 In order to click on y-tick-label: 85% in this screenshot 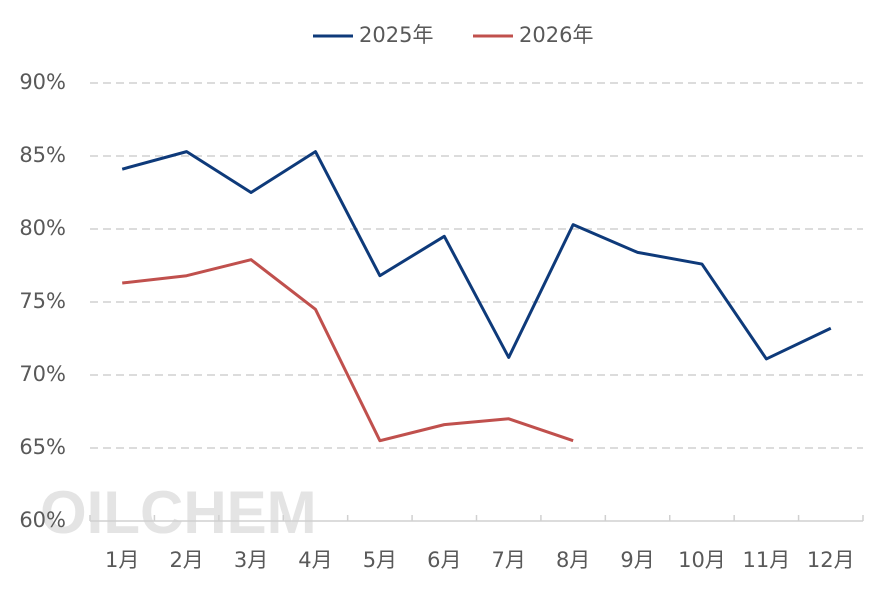, I will do `click(42, 155)`.